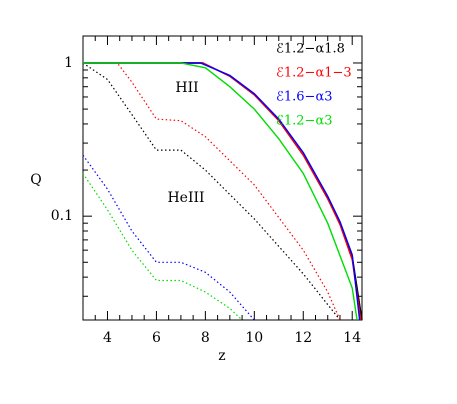  Describe the element at coordinates (107, 338) in the screenshot. I see `x-tick-label: 4` at that location.